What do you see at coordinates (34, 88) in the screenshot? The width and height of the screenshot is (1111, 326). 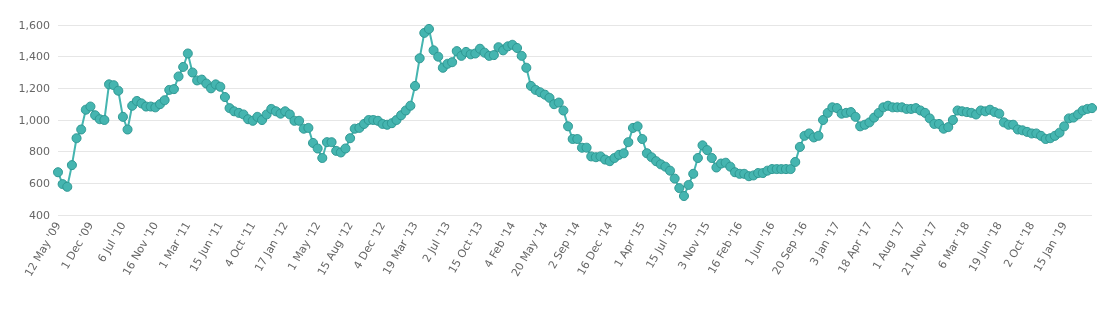 I see `y-tick-label: 1,200` at bounding box center [34, 88].